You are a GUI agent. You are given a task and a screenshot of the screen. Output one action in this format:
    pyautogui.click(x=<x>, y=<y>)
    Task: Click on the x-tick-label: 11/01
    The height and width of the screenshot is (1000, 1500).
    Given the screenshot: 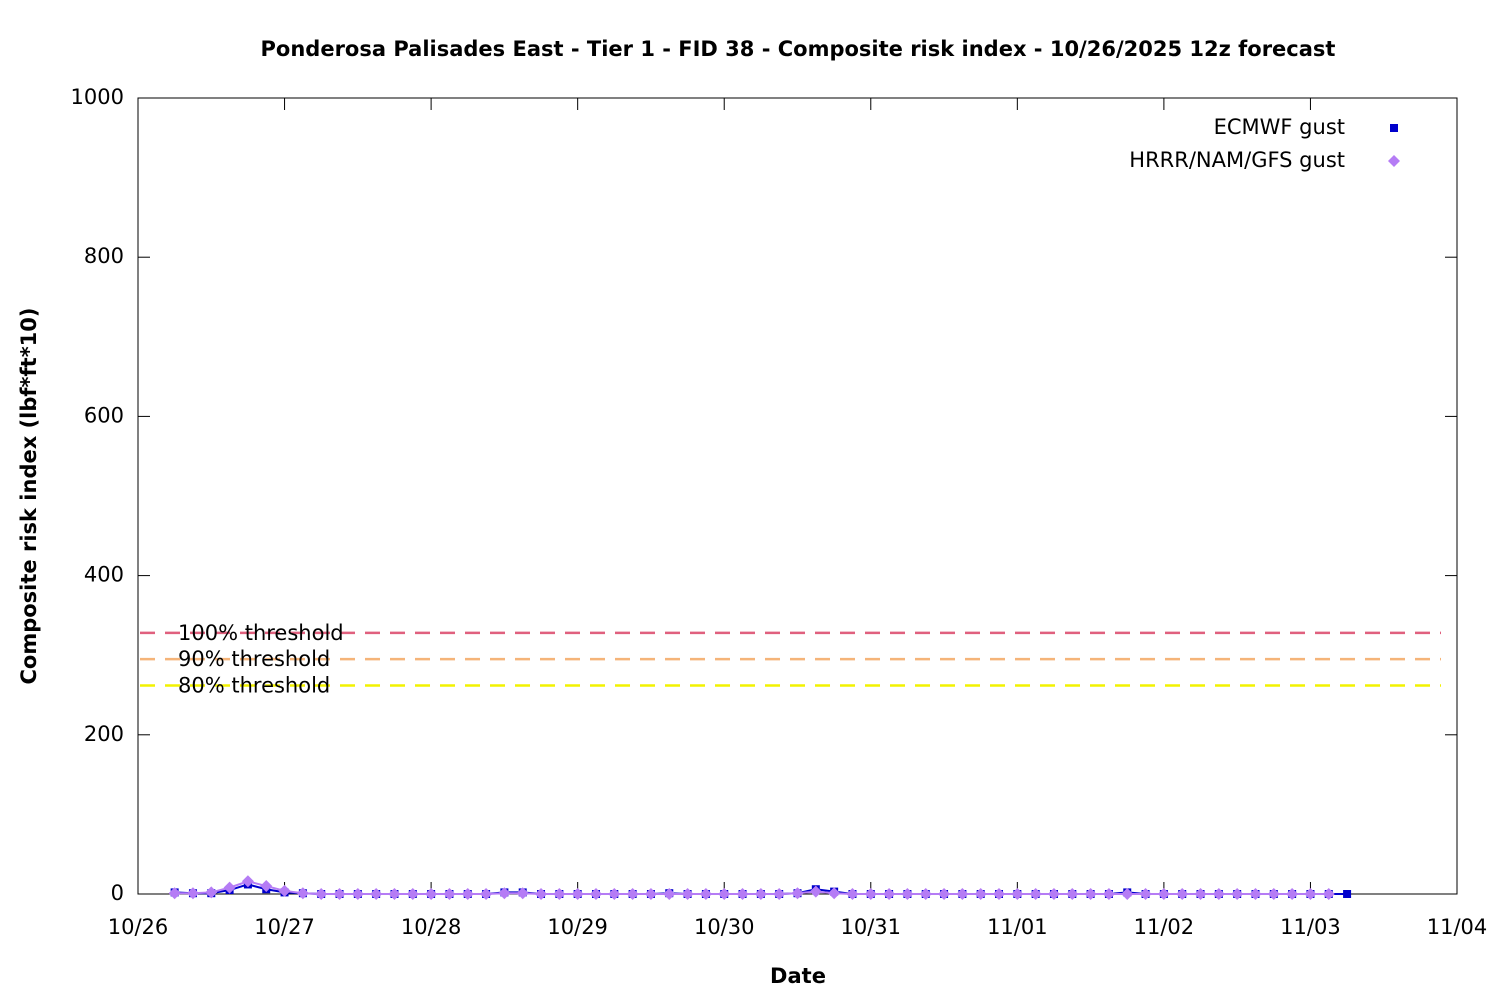 What is the action you would take?
    pyautogui.click(x=1017, y=927)
    